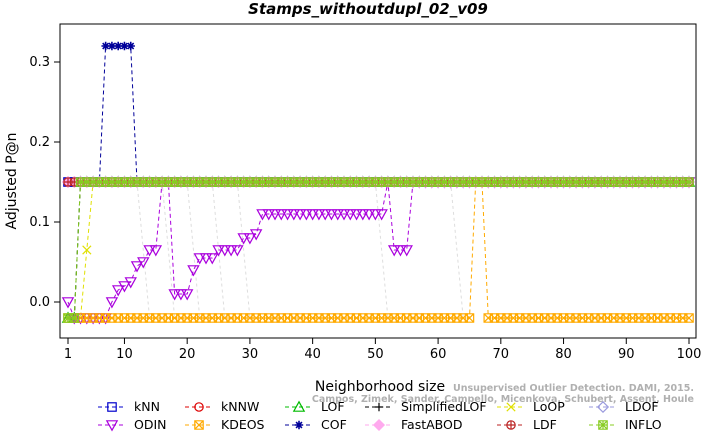  What do you see at coordinates (129, 406) in the screenshot?
I see `legend-item: kNN` at bounding box center [129, 406].